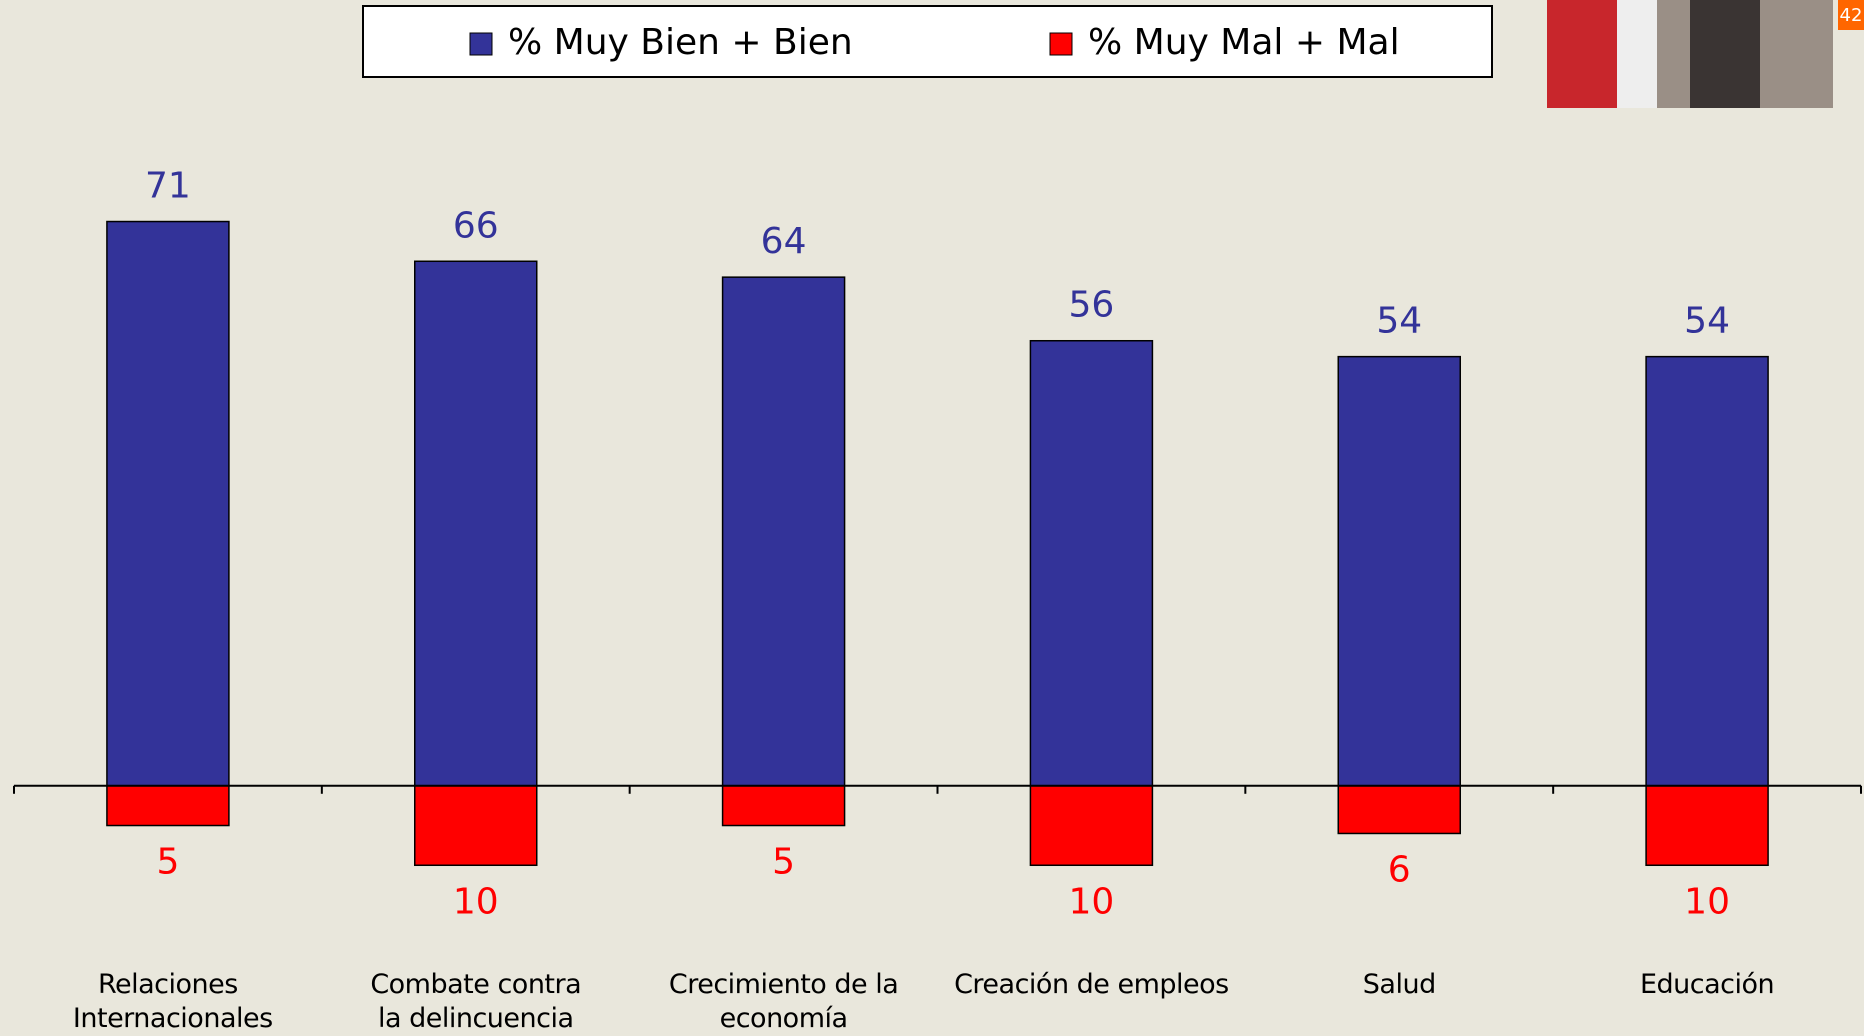 This screenshot has width=1864, height=1036. I want to click on x-tick-label: Combate contra la delincuencia, so click(476, 1001).